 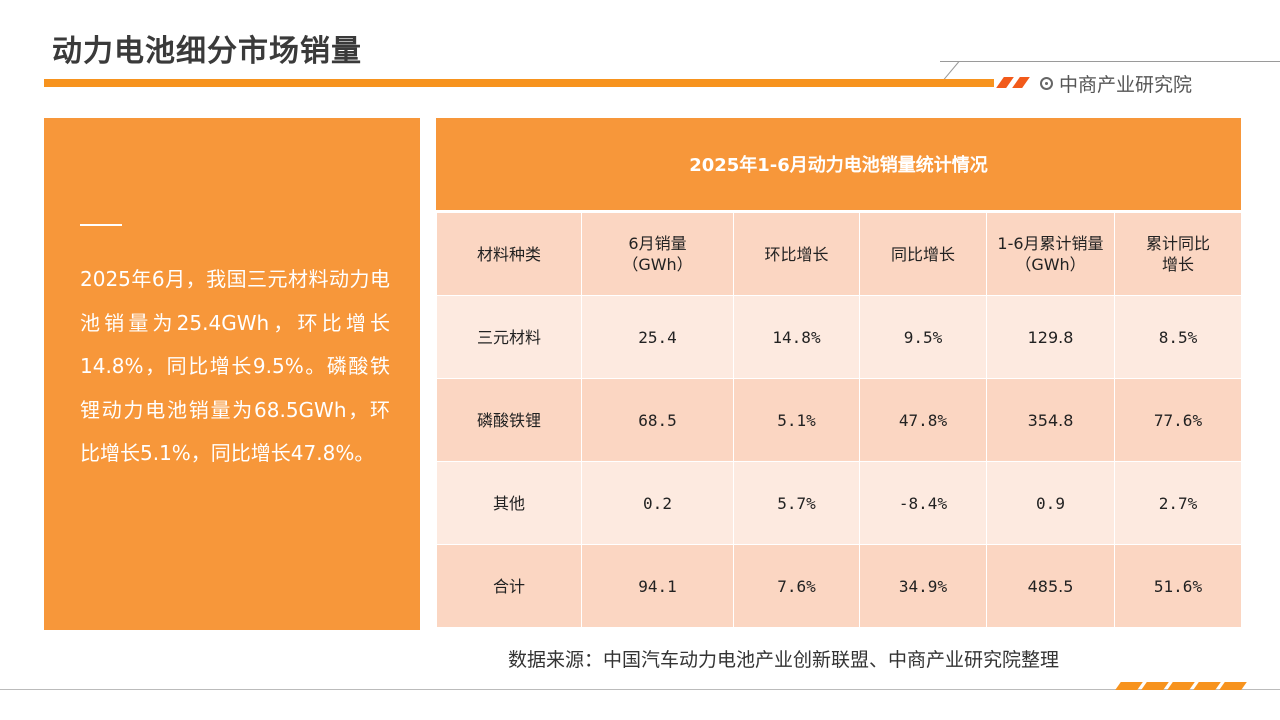 I want to click on table-cell: 68.5, so click(x=657, y=420).